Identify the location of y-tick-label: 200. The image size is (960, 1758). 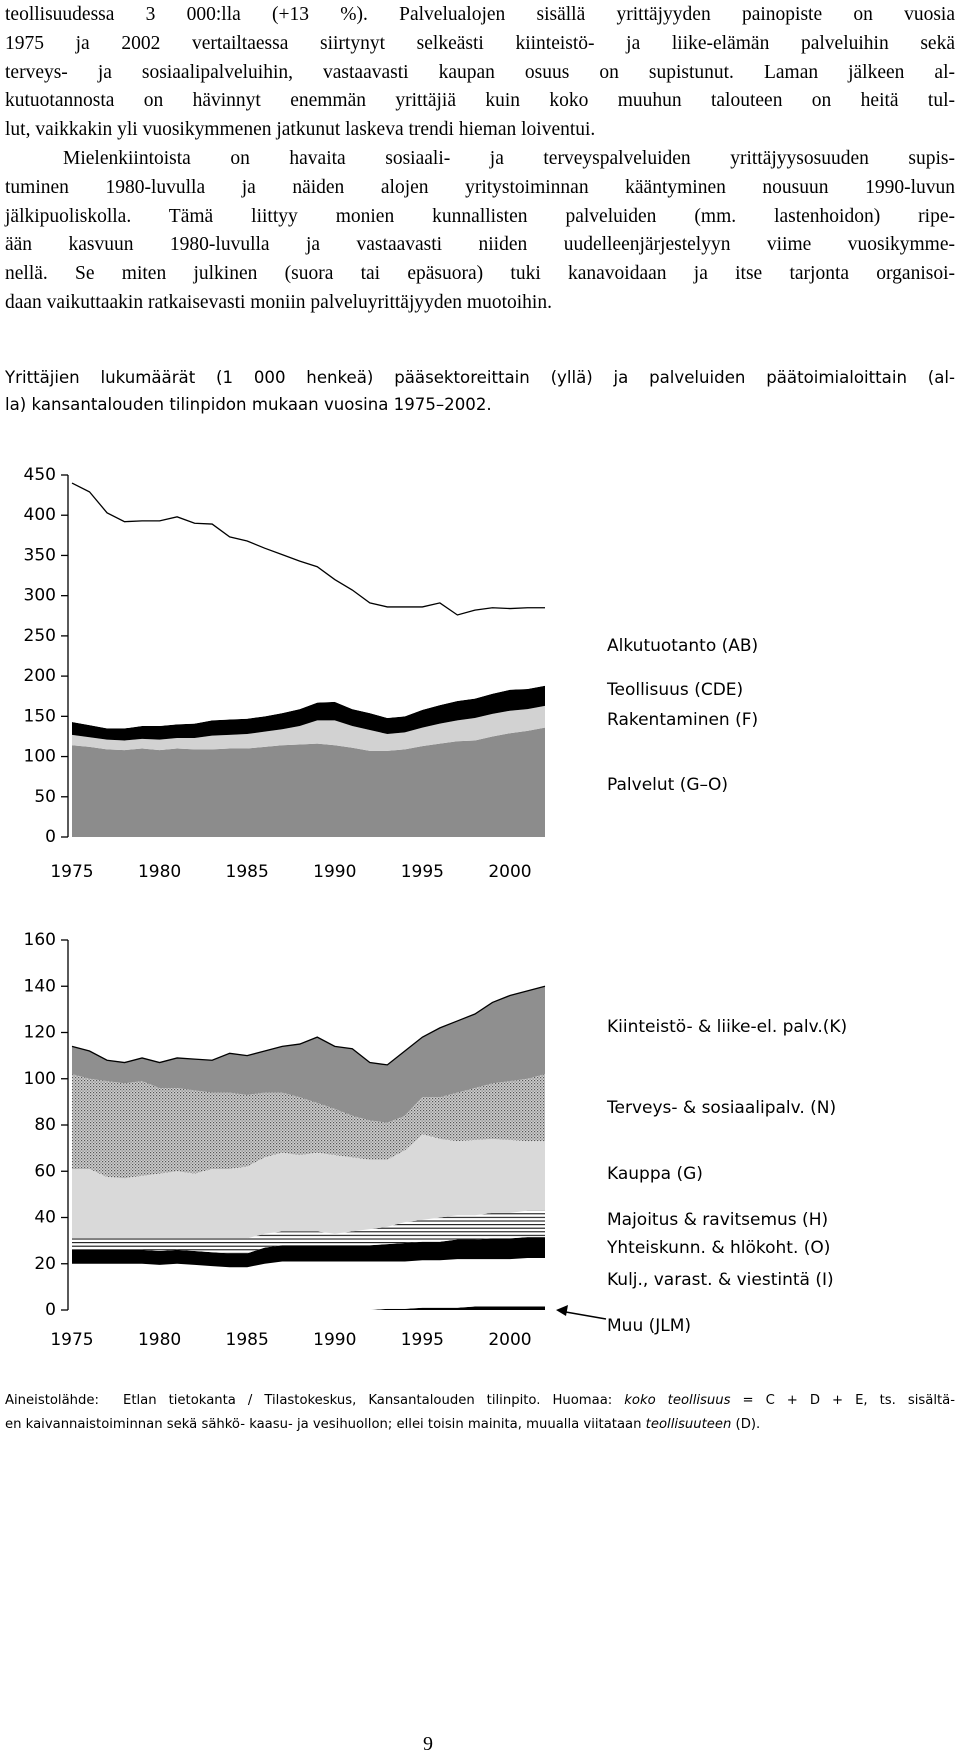
(40, 676).